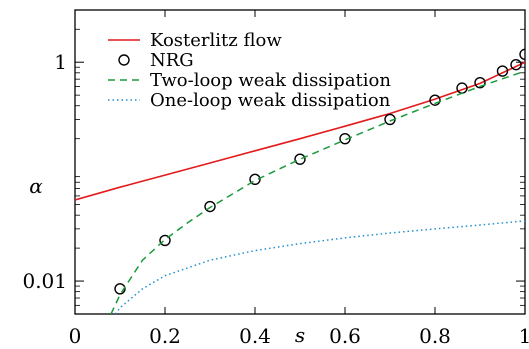 The width and height of the screenshot is (529, 349). I want to click on x-tick-label: 0.2, so click(165, 336).